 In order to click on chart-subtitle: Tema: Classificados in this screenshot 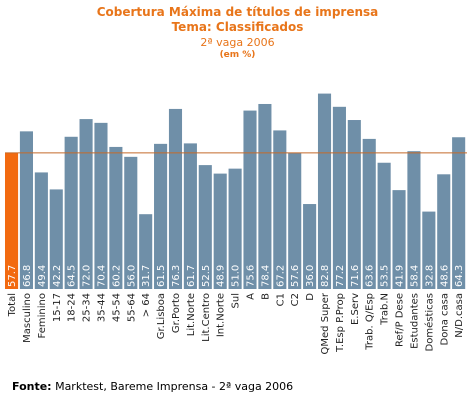, I will do `click(237, 27)`.